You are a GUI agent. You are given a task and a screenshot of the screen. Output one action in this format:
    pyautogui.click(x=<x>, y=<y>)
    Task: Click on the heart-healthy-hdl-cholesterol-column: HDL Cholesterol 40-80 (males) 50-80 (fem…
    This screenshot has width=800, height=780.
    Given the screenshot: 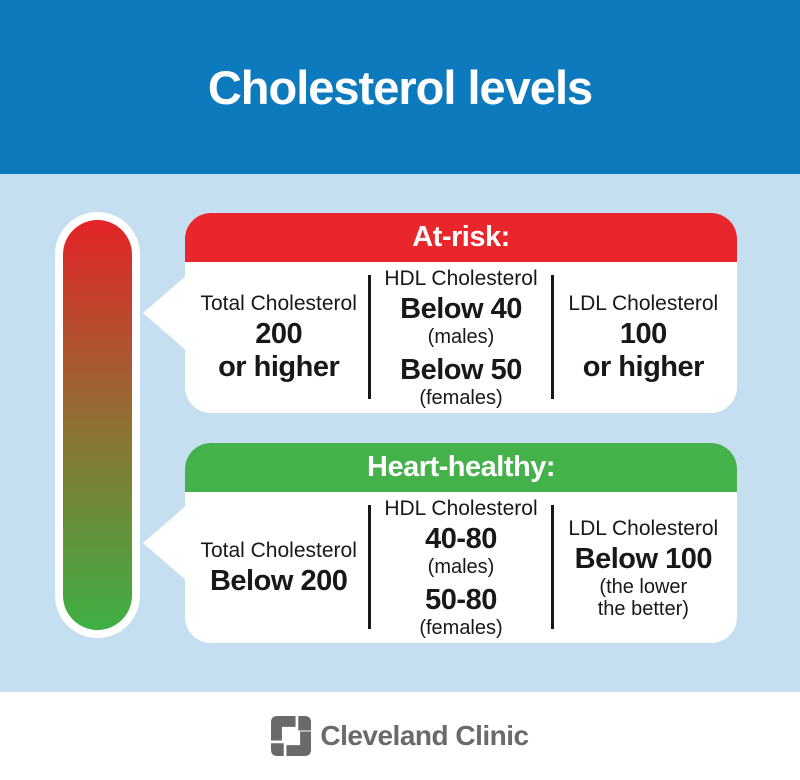 What is the action you would take?
    pyautogui.click(x=460, y=567)
    